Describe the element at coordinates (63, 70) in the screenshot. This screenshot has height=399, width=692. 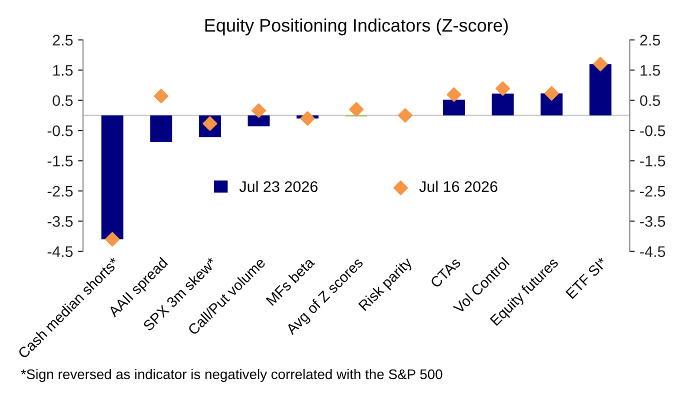
I see `y-tick-label: 1.5` at that location.